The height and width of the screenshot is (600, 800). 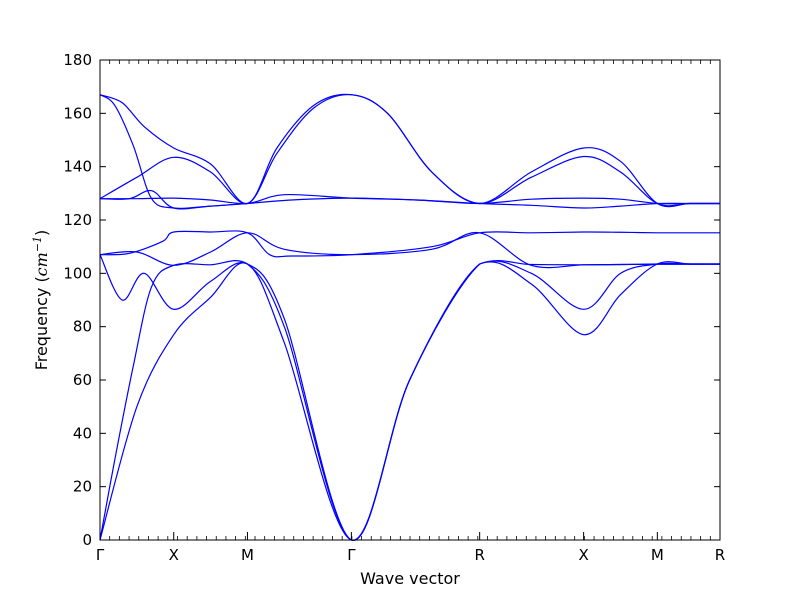 What do you see at coordinates (77, 167) in the screenshot?
I see `y-tick-label: 140` at bounding box center [77, 167].